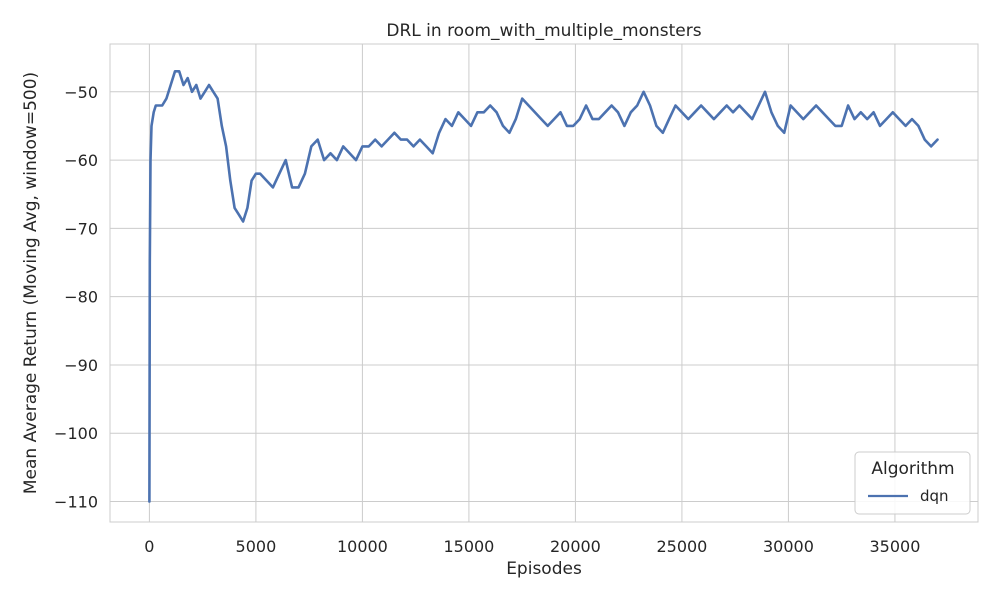  Describe the element at coordinates (934, 496) in the screenshot. I see `legend-entry-dqn: dqn` at that location.